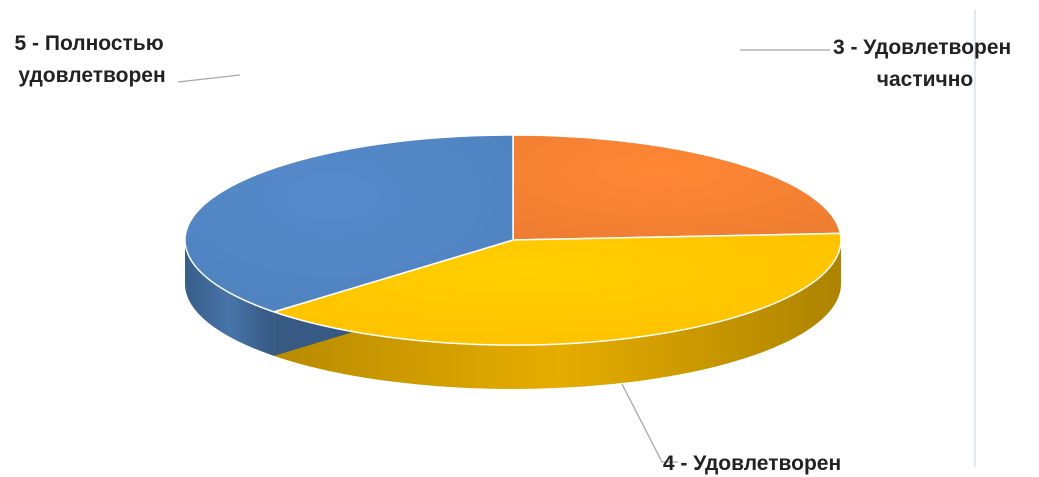 Image resolution: width=1039 pixels, height=477 pixels. I want to click on pie-slice-side-5-полностью, so click(229, 298).